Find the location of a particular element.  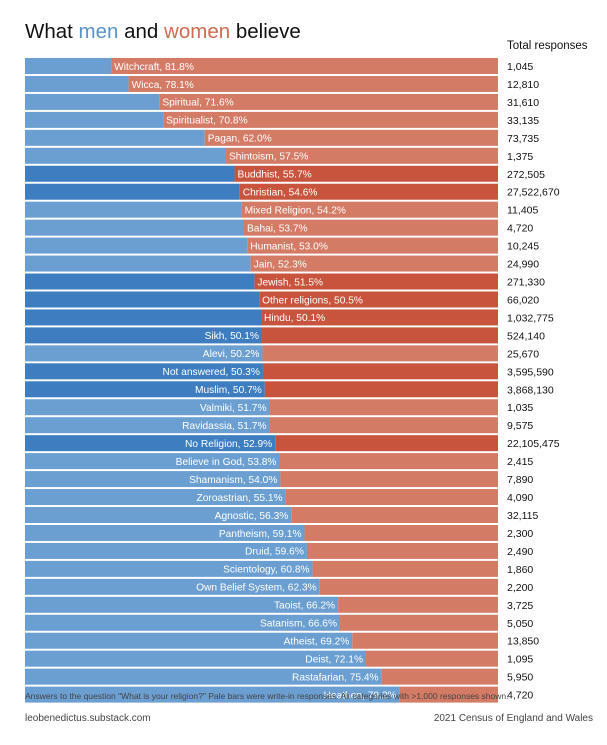

bar-label-other-religions: Other religions, 50.5% is located at coordinates (312, 300).